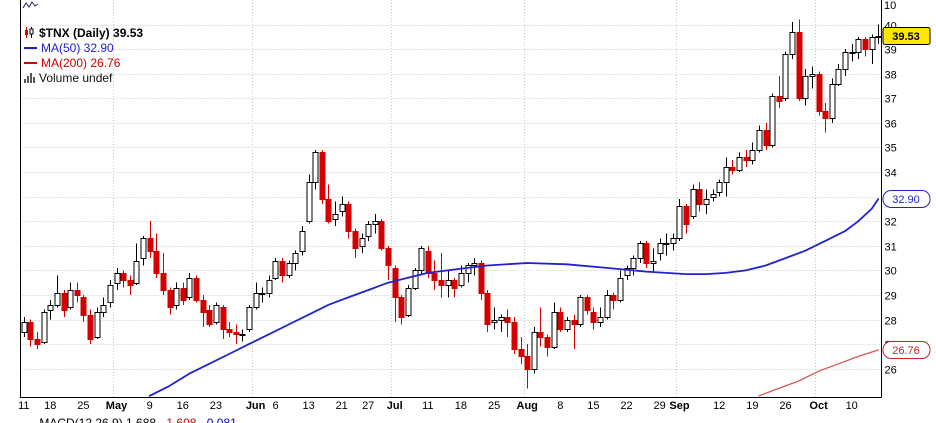  What do you see at coordinates (30, 5) in the screenshot?
I see `clipped-upper-panel-content` at bounding box center [30, 5].